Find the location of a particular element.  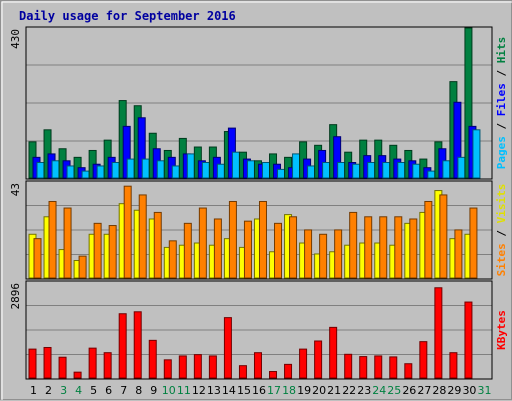

axis-label-hits: Hits is located at coordinates (501, 50).